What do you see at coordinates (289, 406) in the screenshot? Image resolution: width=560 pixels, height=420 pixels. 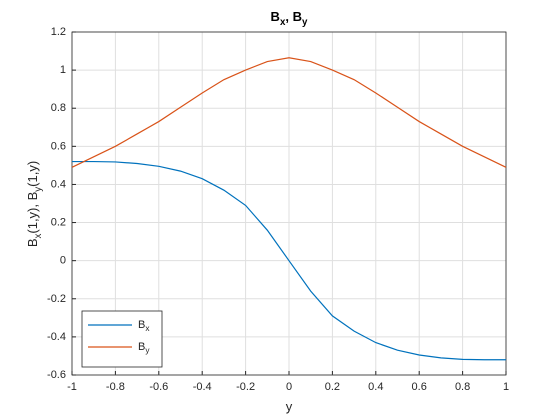 I see `x-axis-label: y` at bounding box center [289, 406].